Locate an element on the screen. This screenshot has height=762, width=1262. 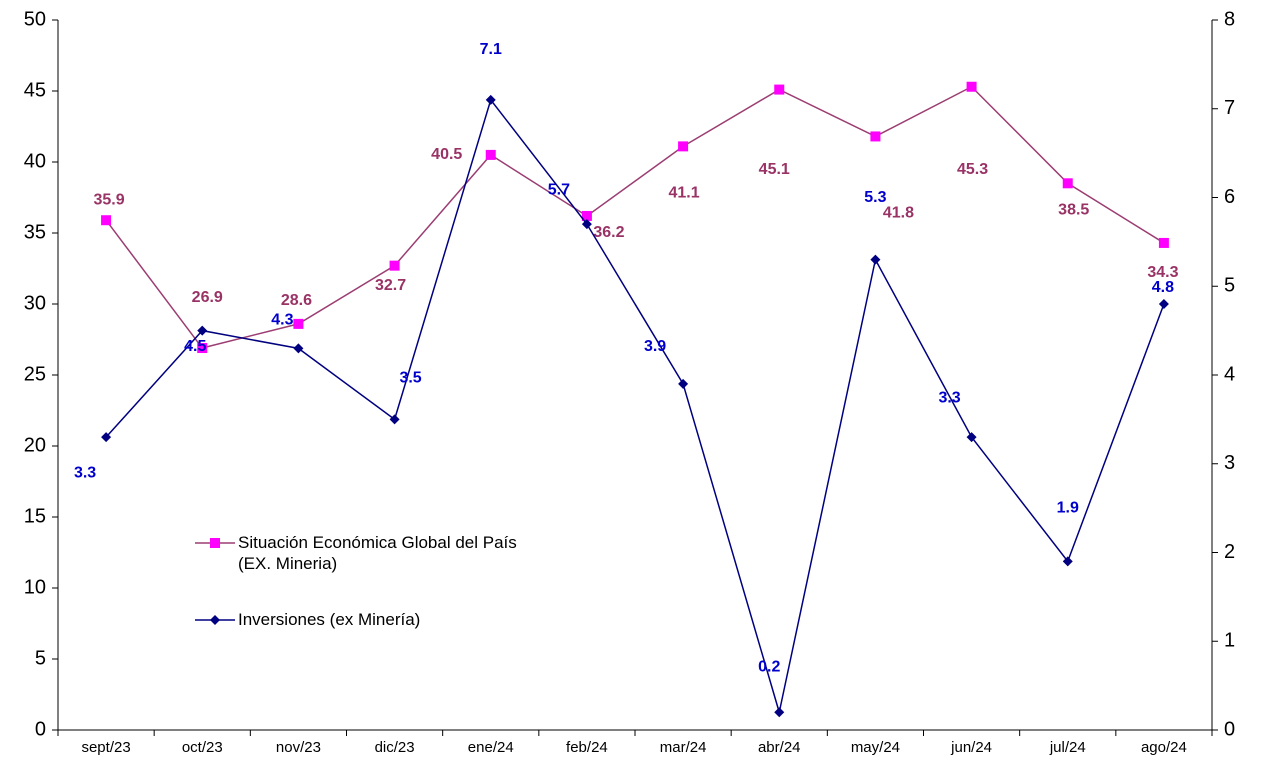
x-tick-label: ene/24 is located at coordinates (491, 747).